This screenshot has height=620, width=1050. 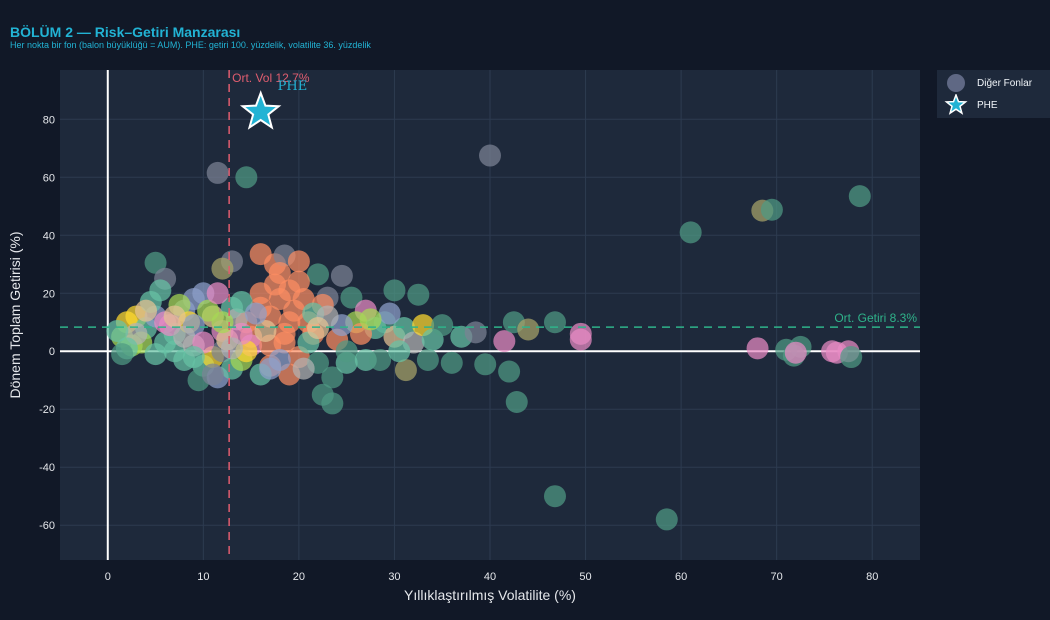 I want to click on x-tick-label: 20, so click(x=299, y=577).